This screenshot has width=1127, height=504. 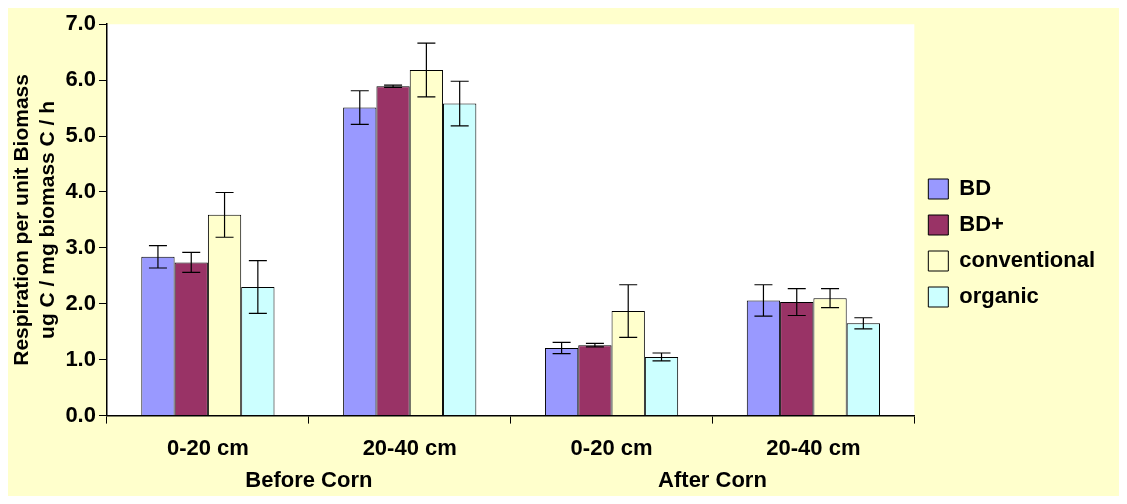 What do you see at coordinates (80, 23) in the screenshot?
I see `y-tick-label: 7.0` at bounding box center [80, 23].